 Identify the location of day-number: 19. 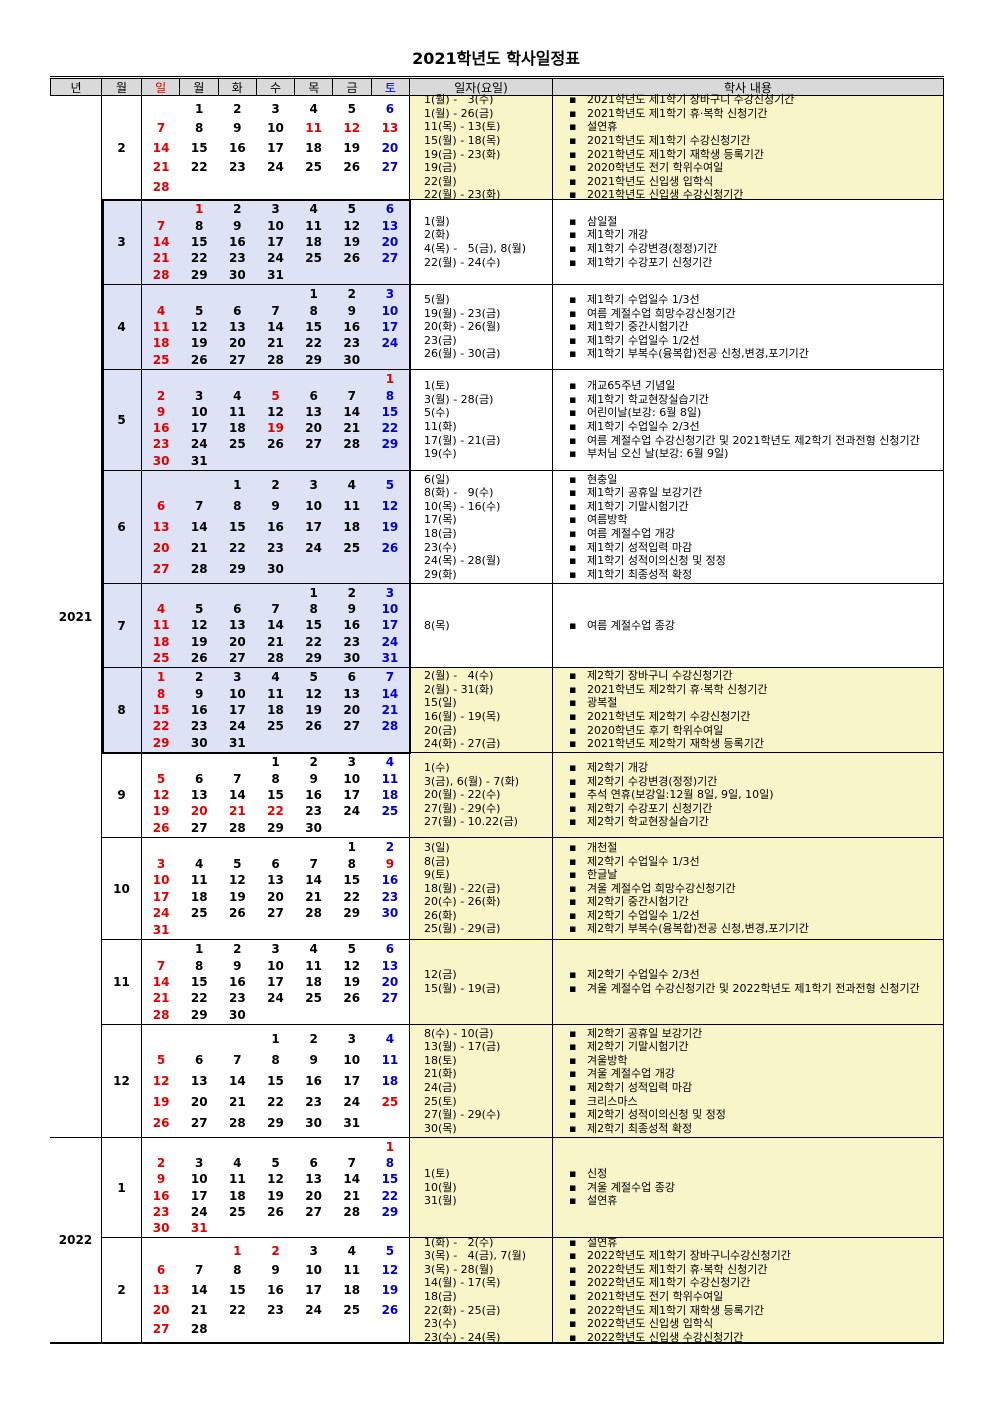
(352, 981).